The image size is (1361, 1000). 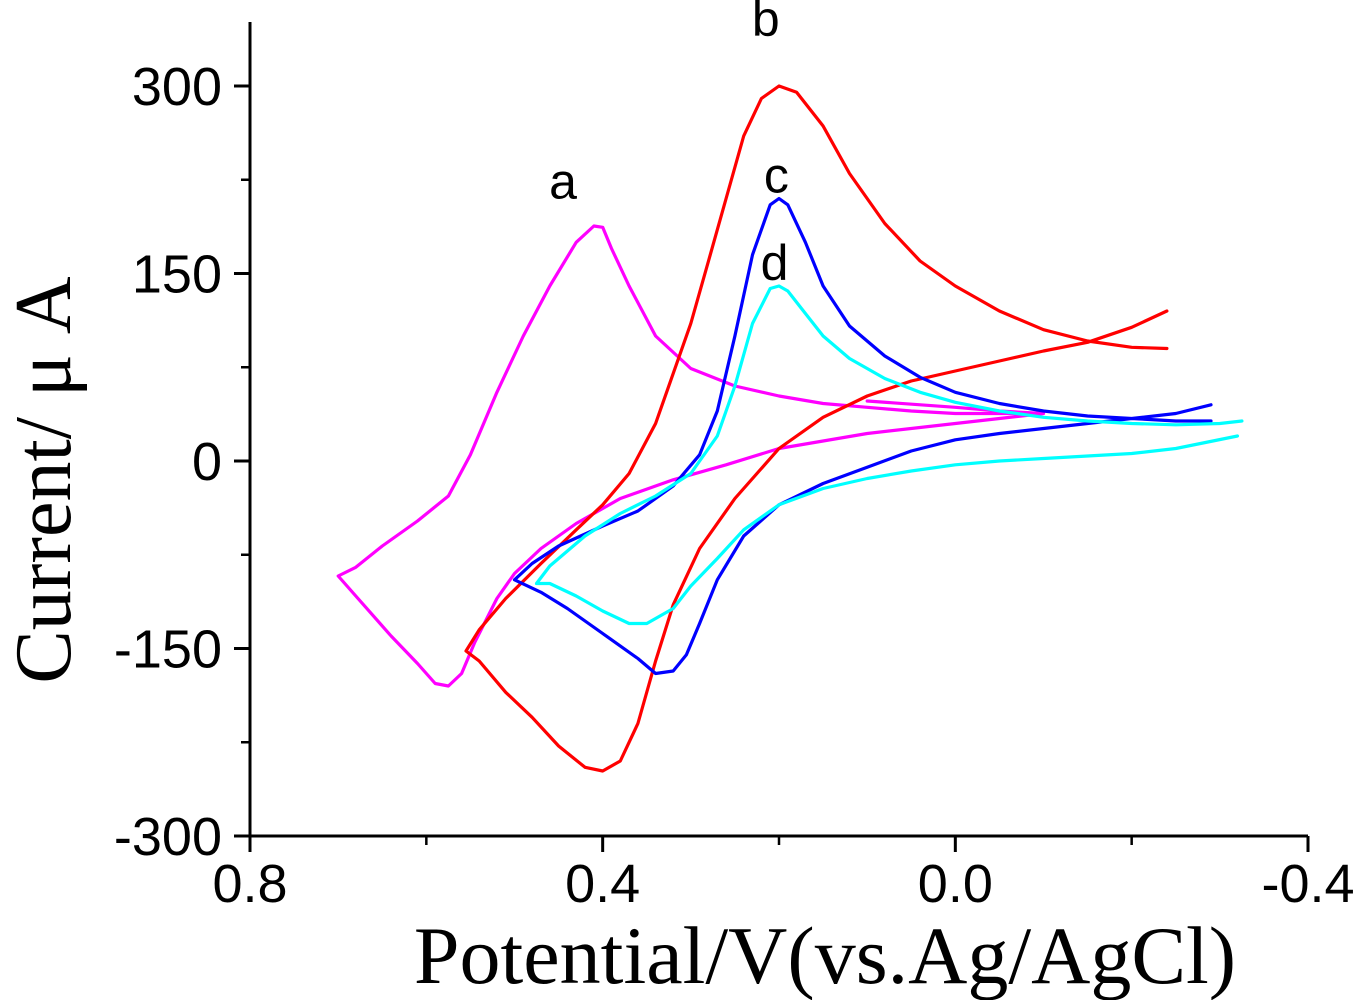 I want to click on y-tick-label: 300, so click(x=177, y=87).